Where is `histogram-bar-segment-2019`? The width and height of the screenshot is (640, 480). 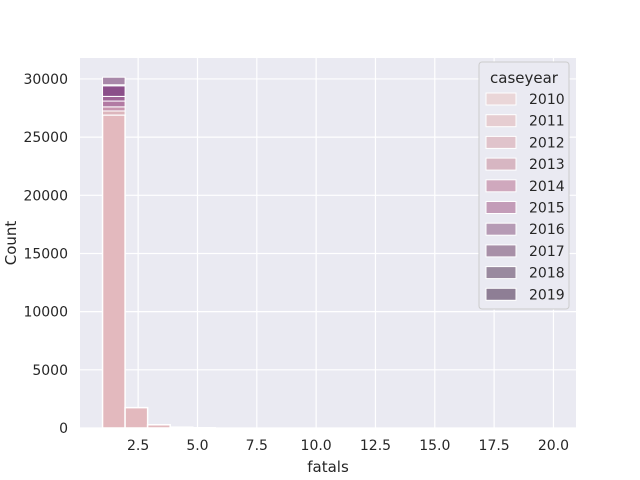
histogram-bar-segment-2019 is located at coordinates (114, 81).